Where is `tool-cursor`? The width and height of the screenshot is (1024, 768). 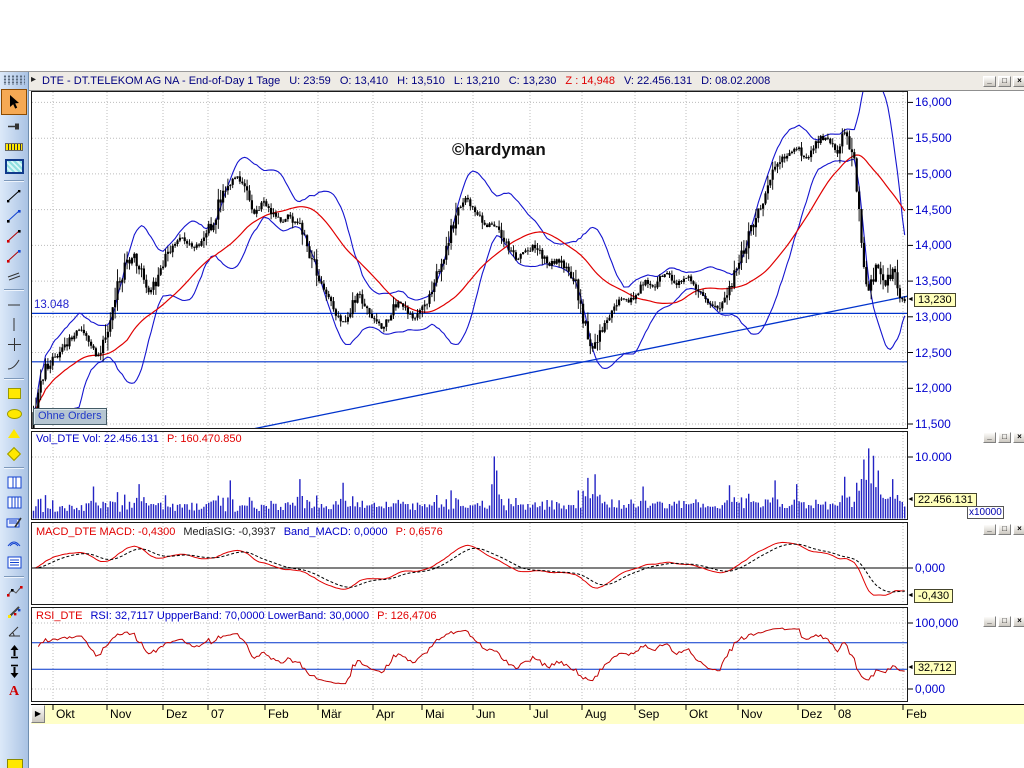
tool-cursor is located at coordinates (14, 102).